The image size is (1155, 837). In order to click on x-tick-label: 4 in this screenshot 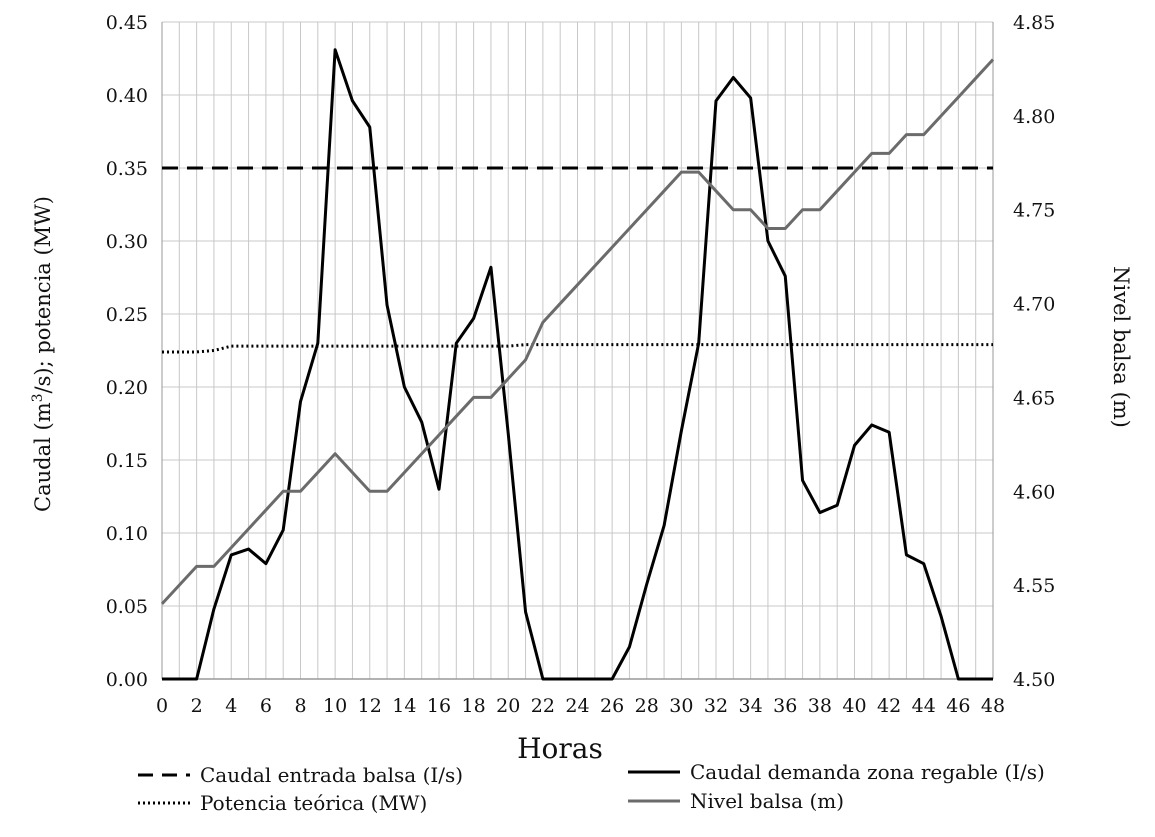, I will do `click(231, 706)`.